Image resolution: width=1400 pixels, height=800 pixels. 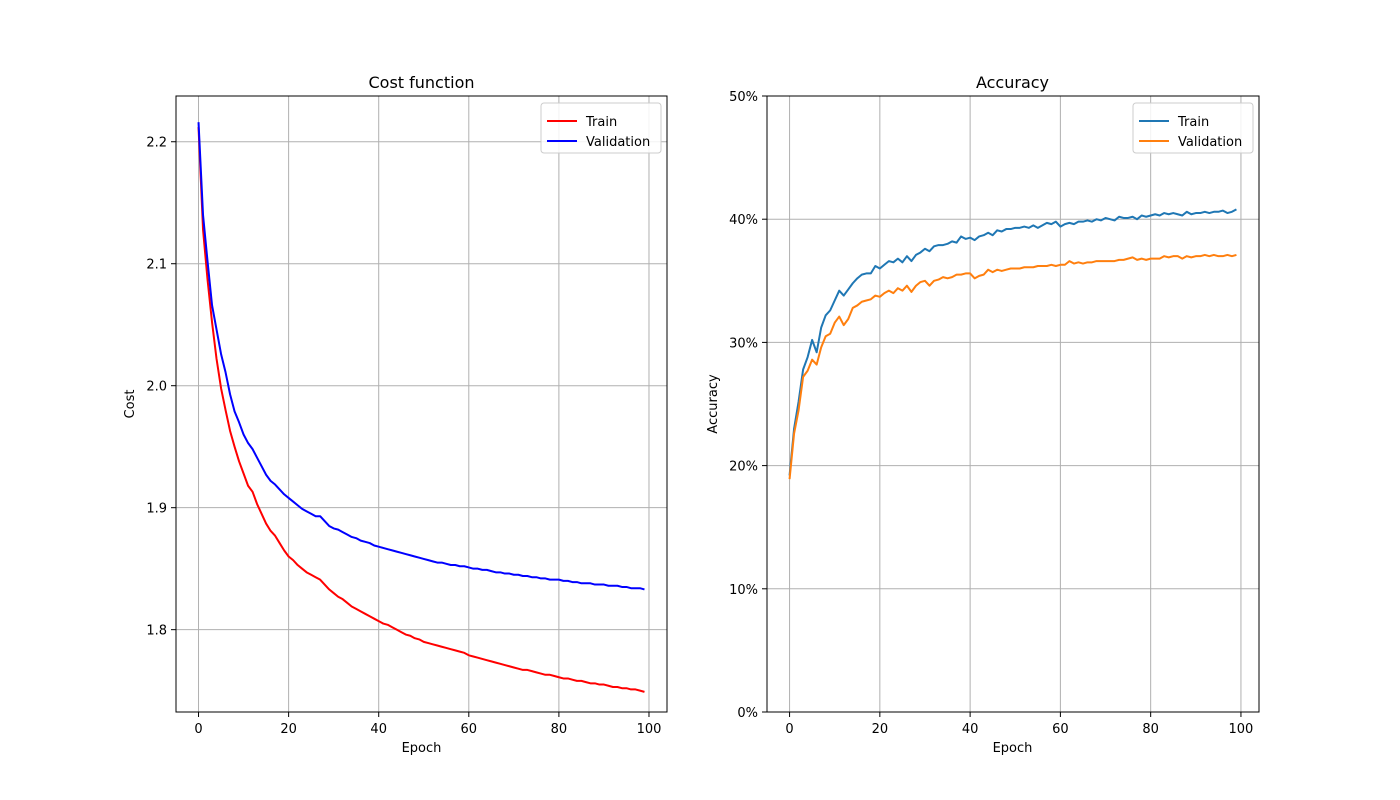 I want to click on y-axis-label: Accuracy, so click(x=713, y=404).